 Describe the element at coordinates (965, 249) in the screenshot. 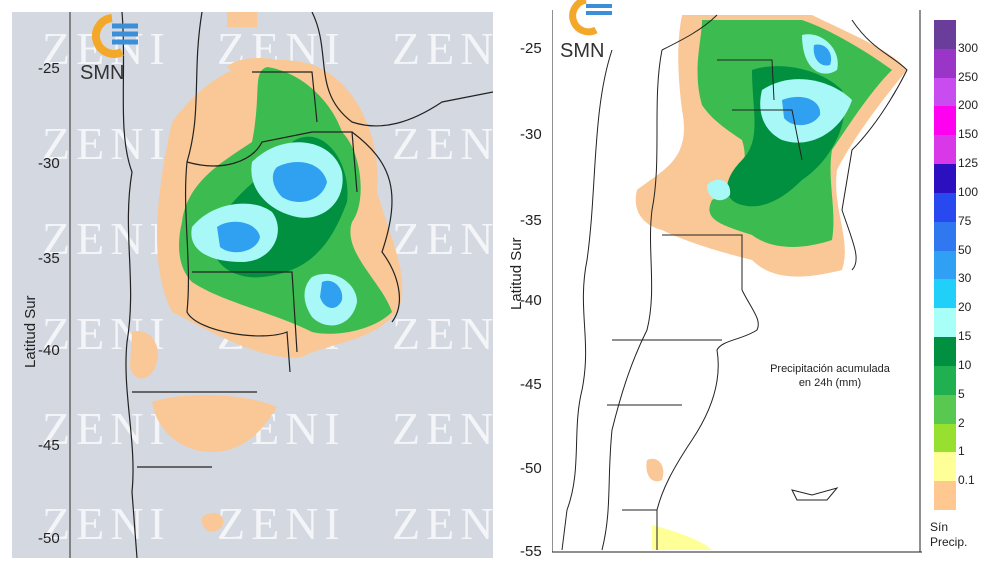

I see `legend-label: 50` at that location.